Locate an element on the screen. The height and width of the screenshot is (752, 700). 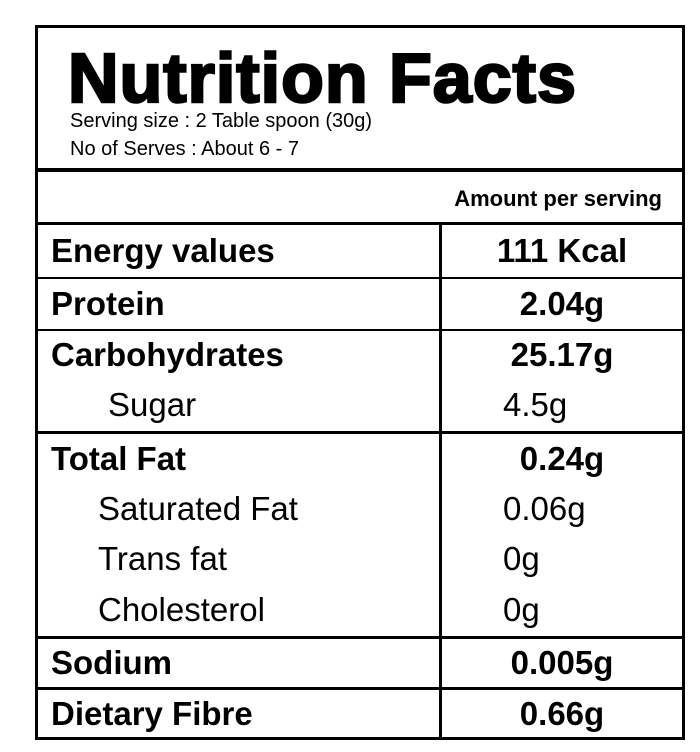
amount: 0.005g is located at coordinates (562, 662).